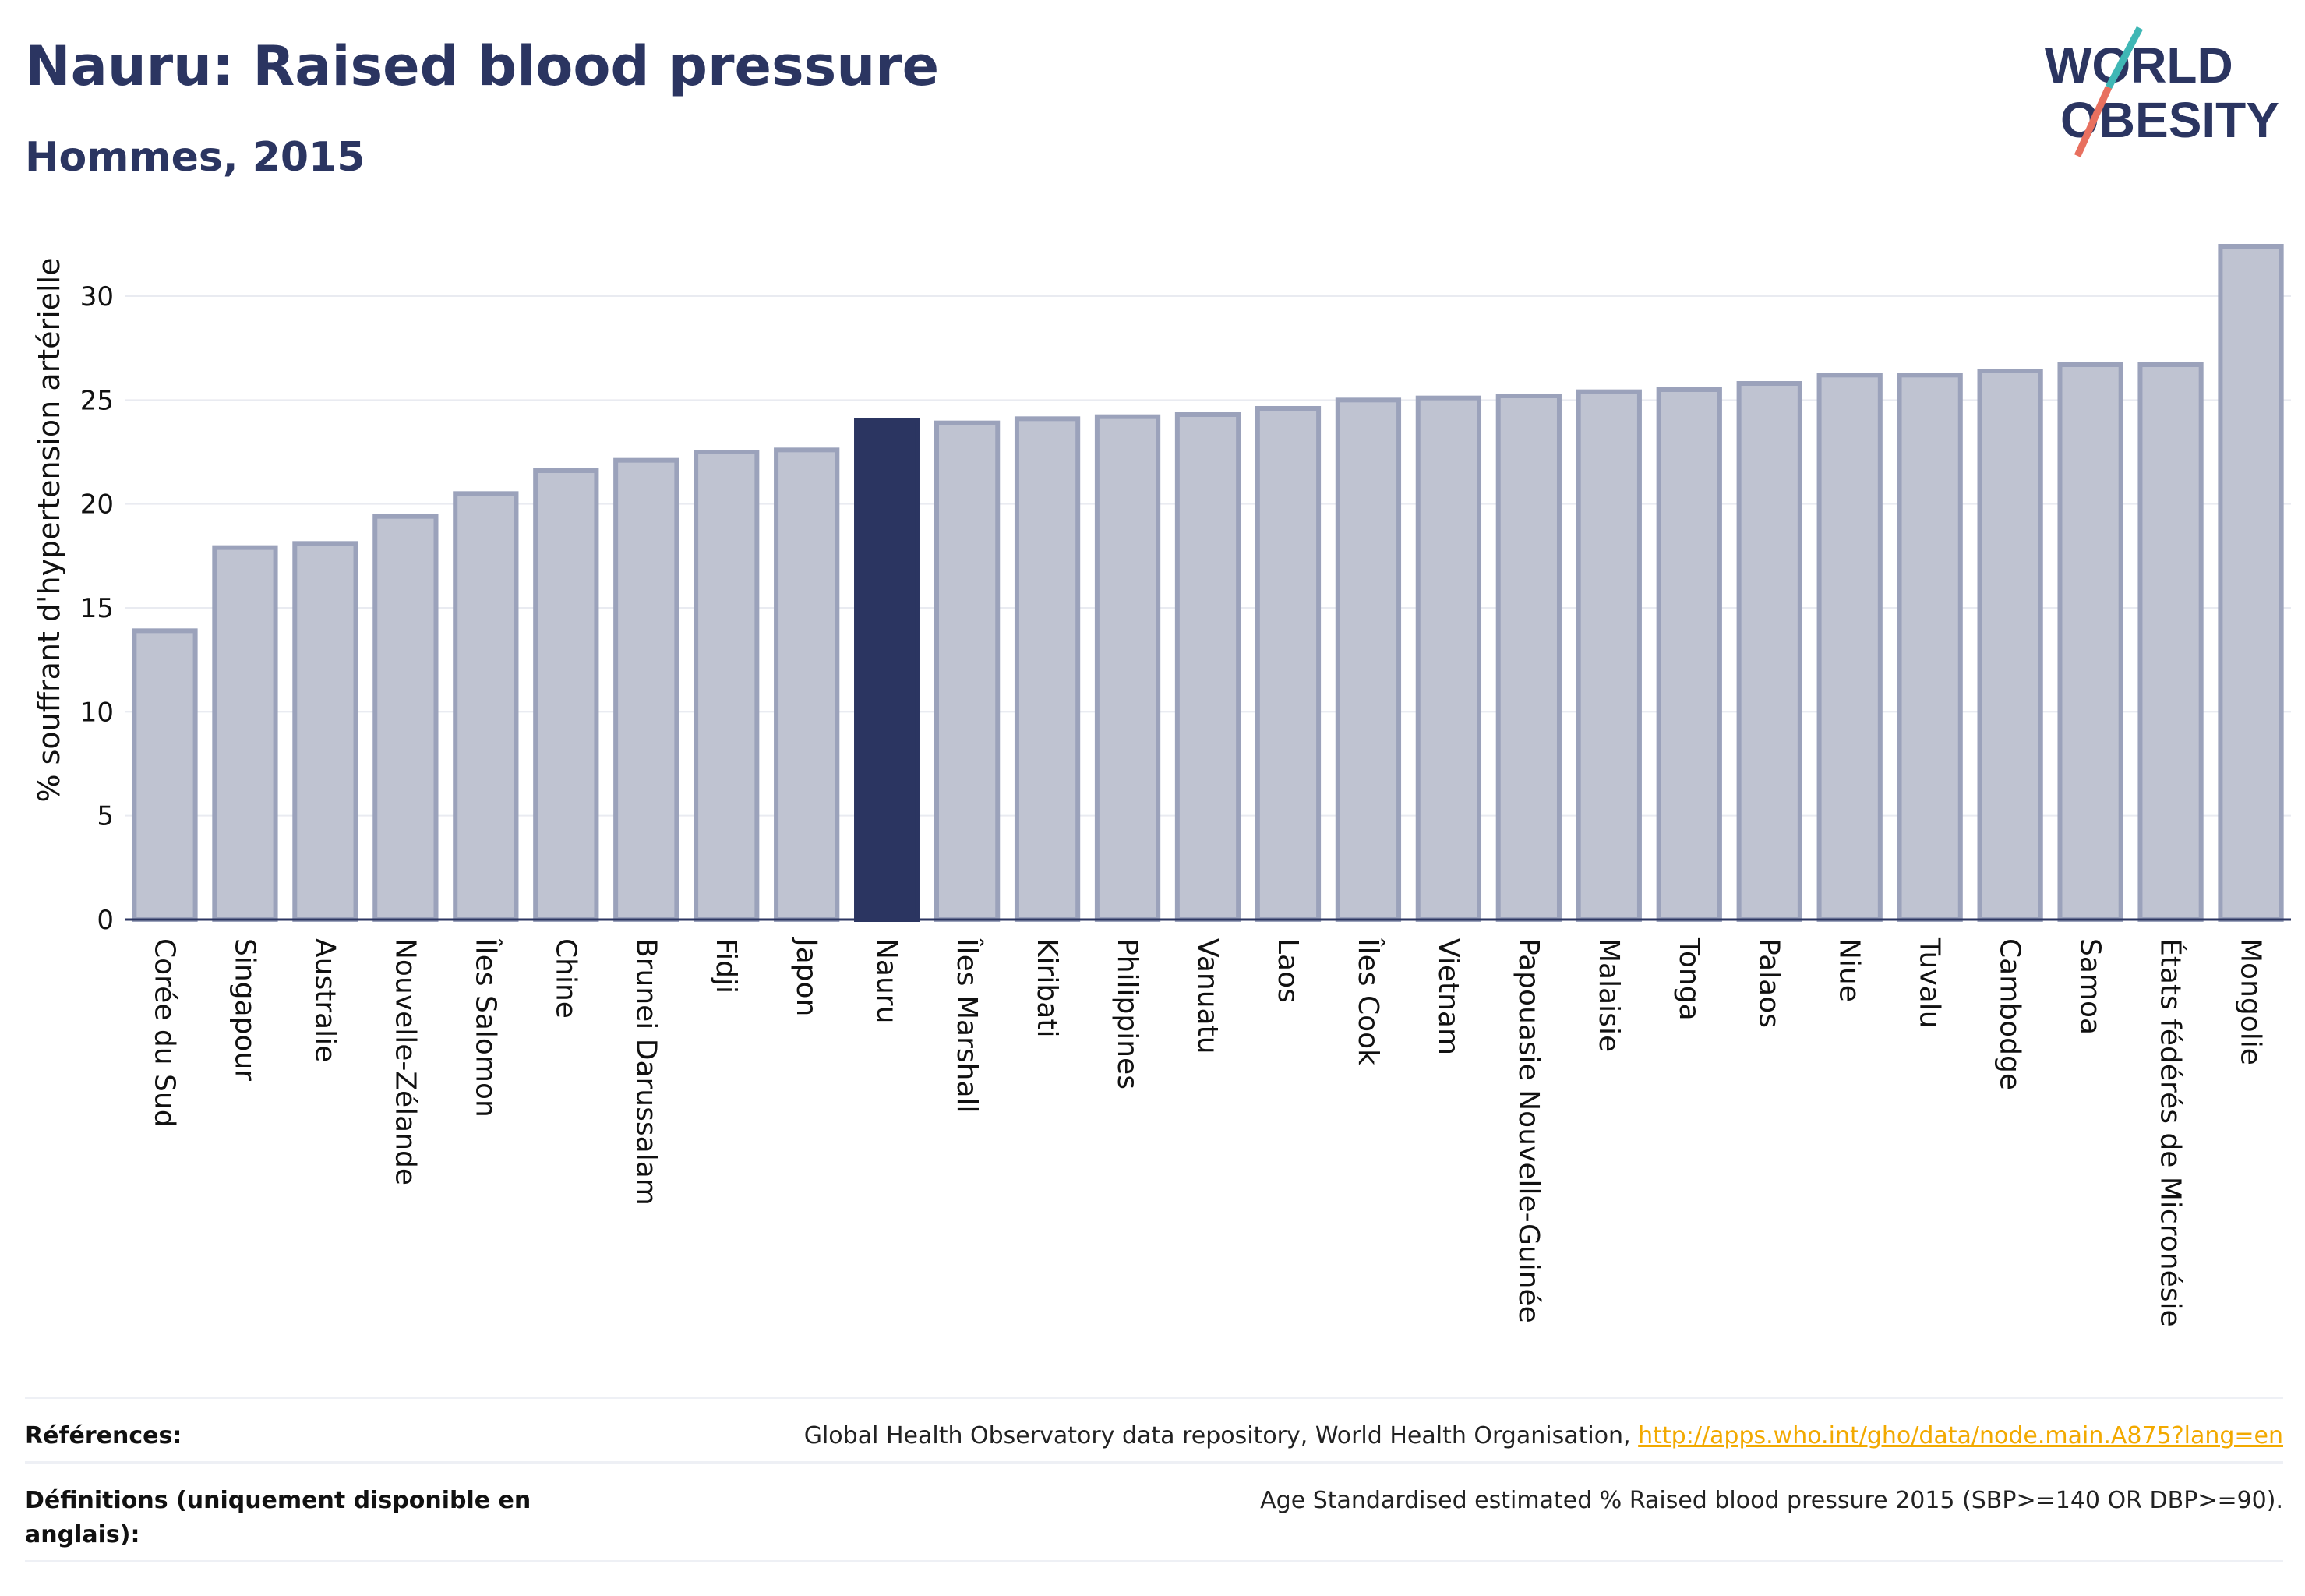  What do you see at coordinates (103, 1435) in the screenshot?
I see `references-label: Références:` at bounding box center [103, 1435].